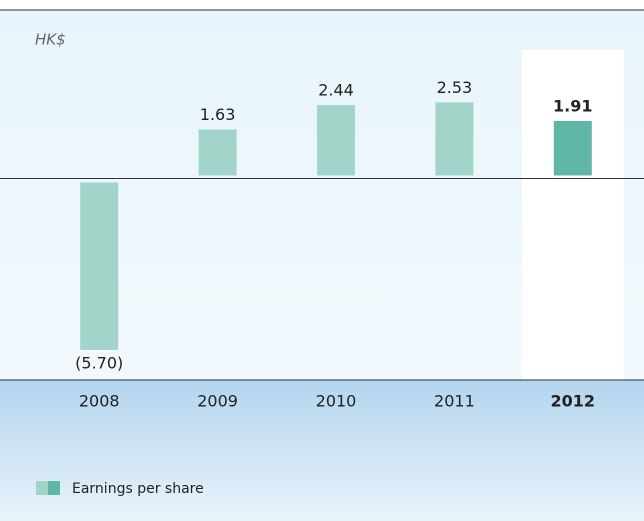 The image size is (644, 521). I want to click on x-tick-label: 2012, so click(573, 401).